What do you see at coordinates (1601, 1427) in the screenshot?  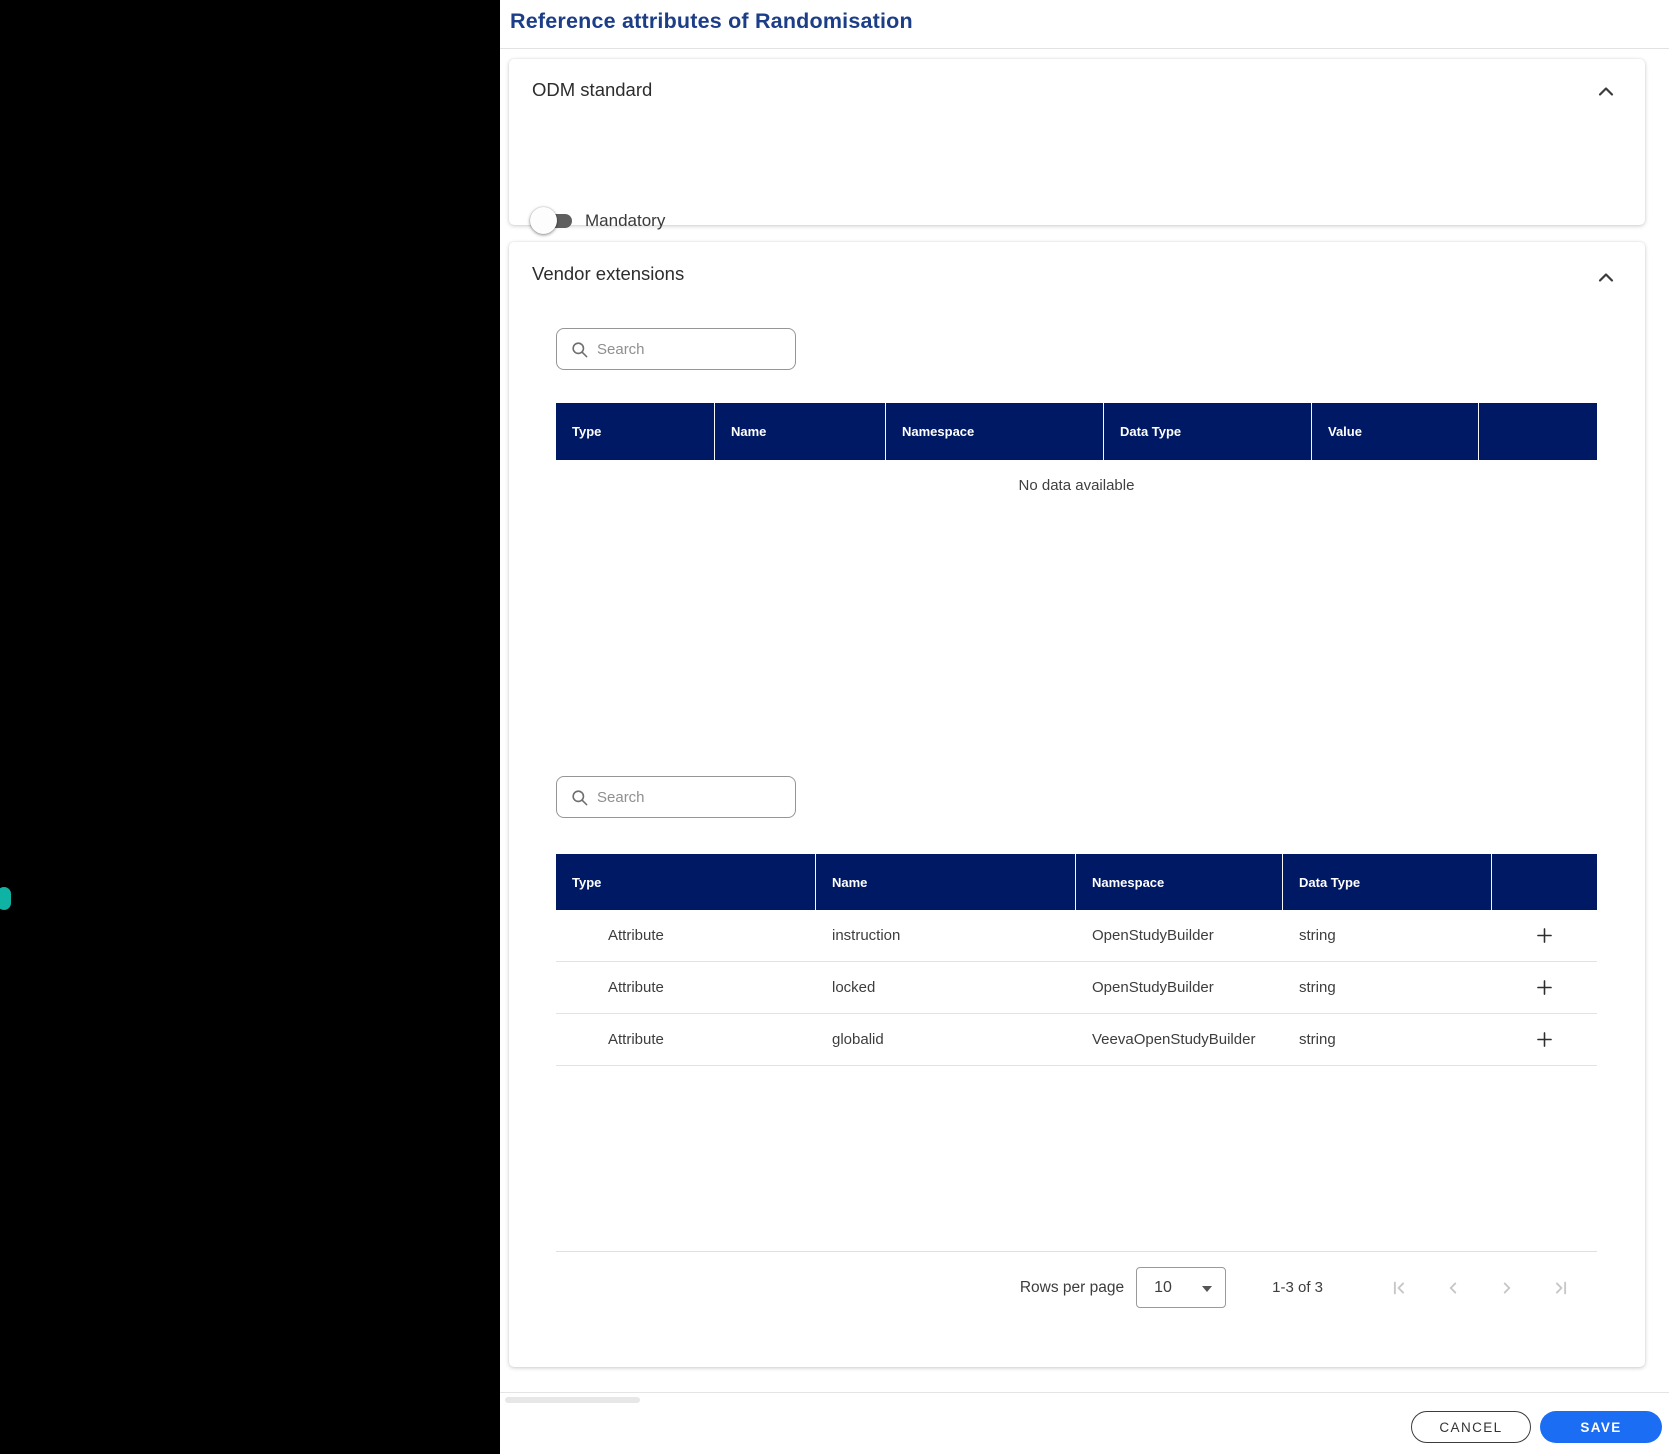 I see `save-button: SAVE` at bounding box center [1601, 1427].